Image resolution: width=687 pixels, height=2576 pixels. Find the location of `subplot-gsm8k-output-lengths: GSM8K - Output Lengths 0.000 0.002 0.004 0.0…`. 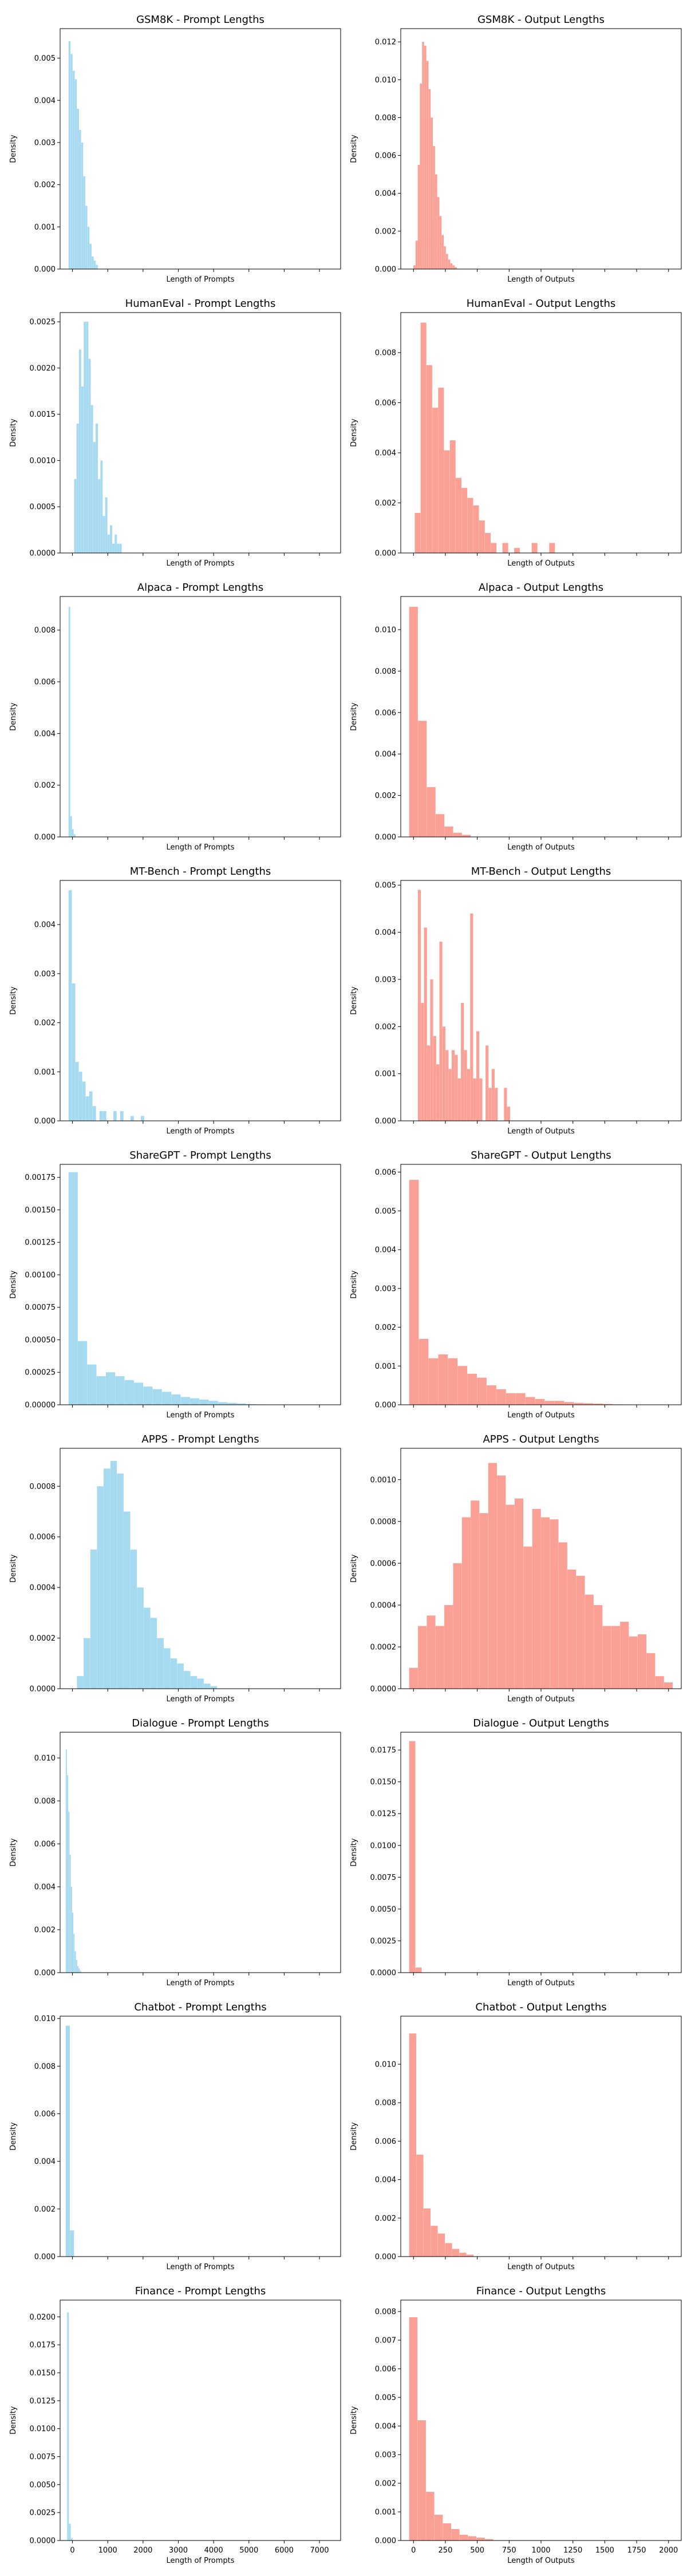

subplot-gsm8k-output-lengths: GSM8K - Output Lengths 0.000 0.002 0.004 0.0… is located at coordinates (516, 149).